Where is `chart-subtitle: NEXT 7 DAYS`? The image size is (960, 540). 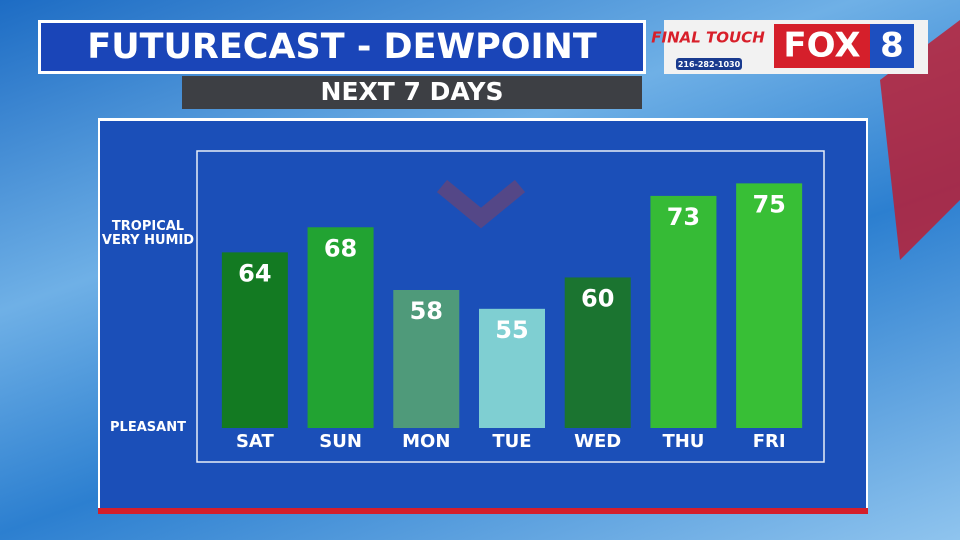 chart-subtitle: NEXT 7 DAYS is located at coordinates (412, 91).